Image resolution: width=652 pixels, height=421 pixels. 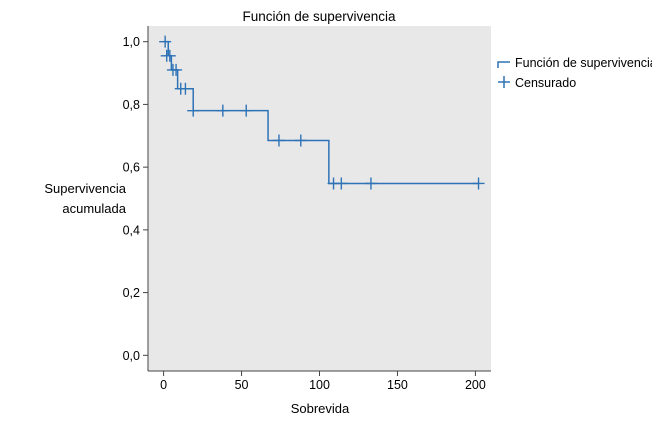 I want to click on y-axis-label-line-2: acumulada, so click(x=94, y=208).